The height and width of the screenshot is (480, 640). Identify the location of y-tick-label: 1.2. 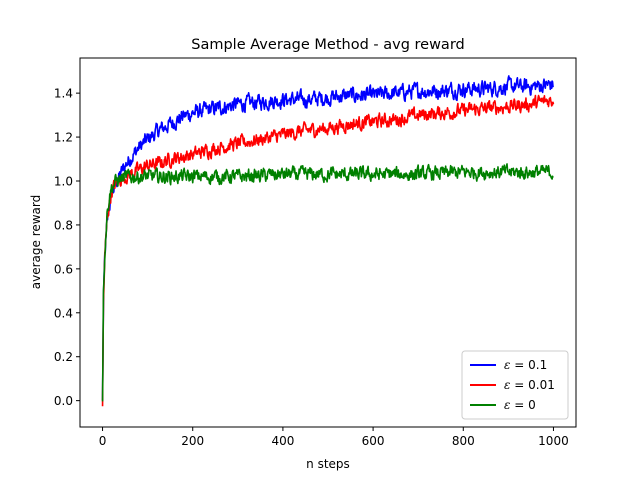
(63, 138).